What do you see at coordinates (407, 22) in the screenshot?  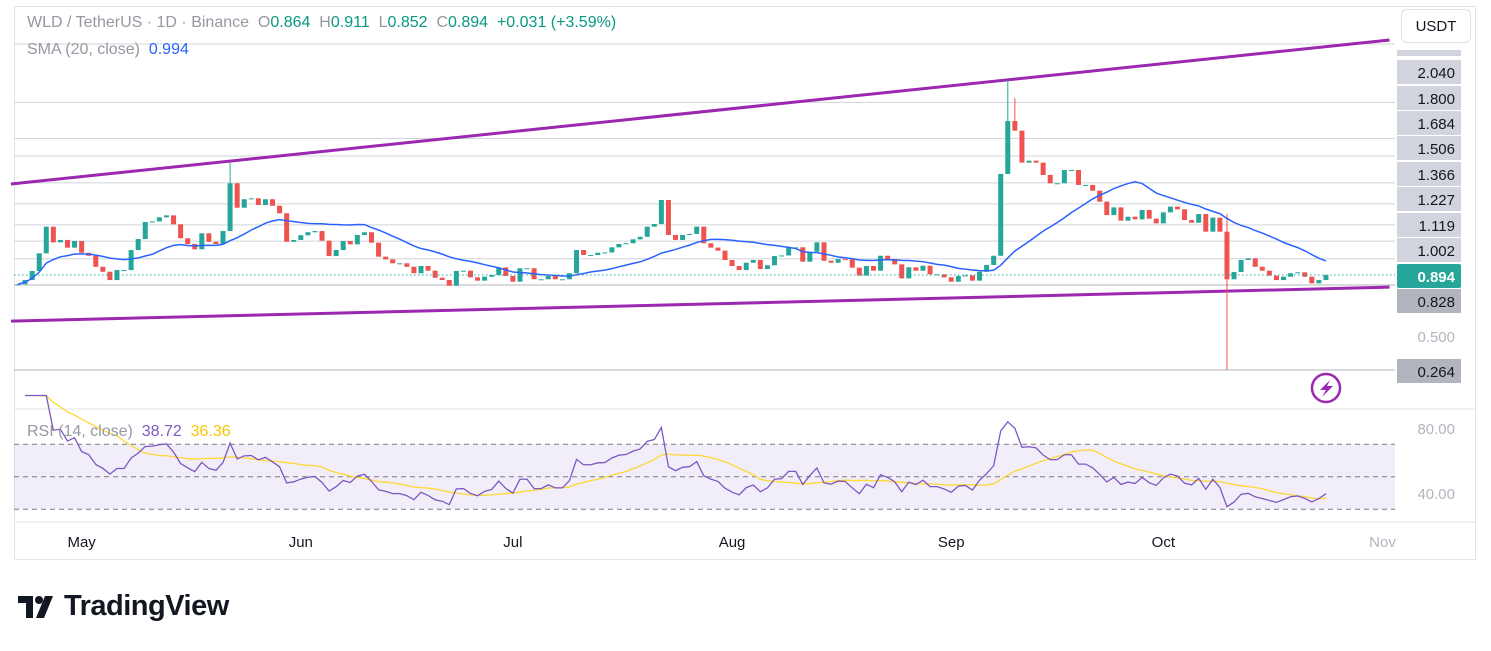 I see `low-value: 0.852` at bounding box center [407, 22].